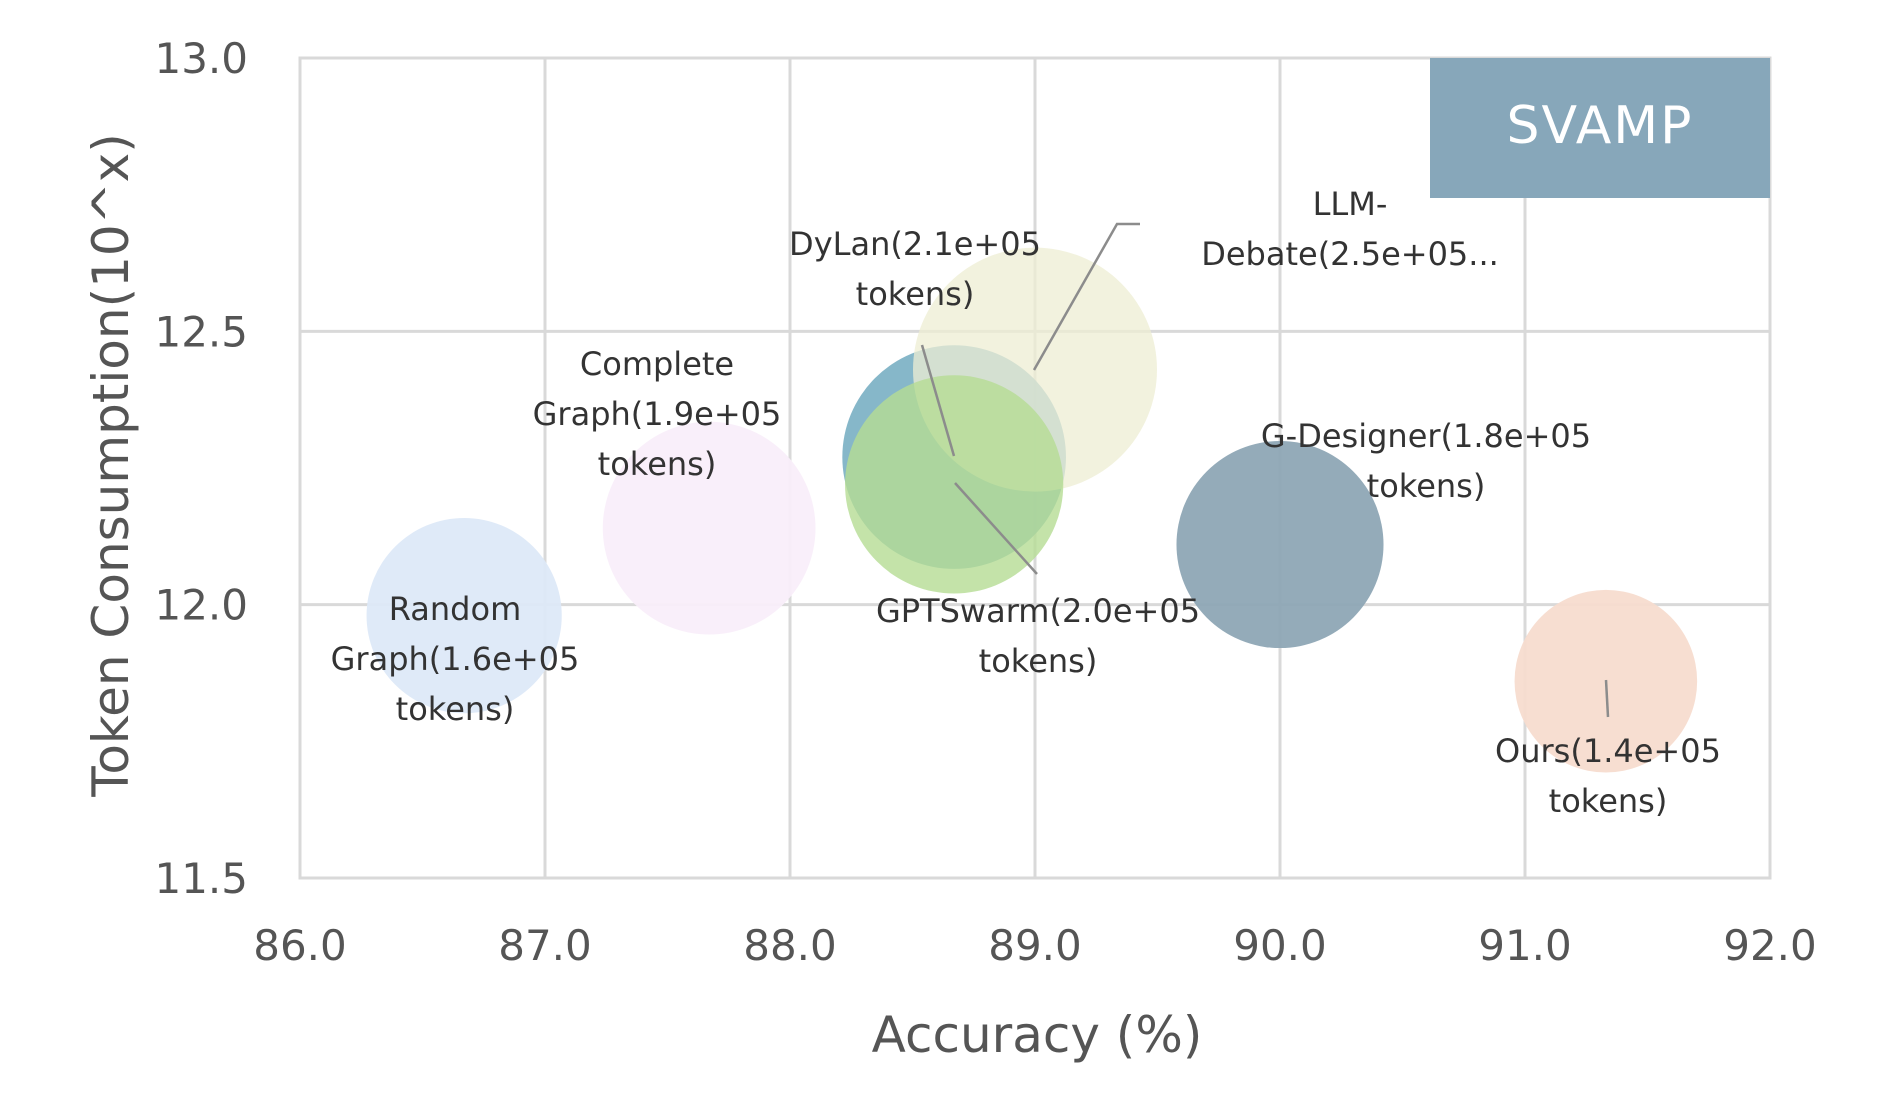 The width and height of the screenshot is (1892, 1110). What do you see at coordinates (1607, 698) in the screenshot?
I see `leader-line-ours` at bounding box center [1607, 698].